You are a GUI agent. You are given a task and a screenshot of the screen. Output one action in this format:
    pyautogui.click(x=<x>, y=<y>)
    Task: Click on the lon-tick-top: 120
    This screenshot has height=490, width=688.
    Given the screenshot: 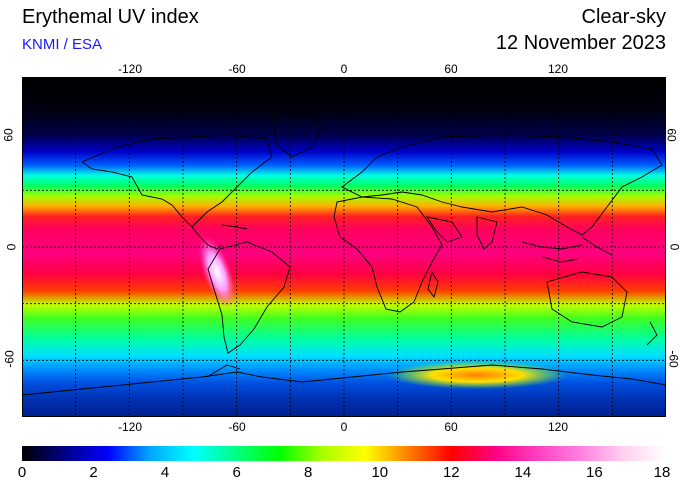 What is the action you would take?
    pyautogui.click(x=558, y=69)
    